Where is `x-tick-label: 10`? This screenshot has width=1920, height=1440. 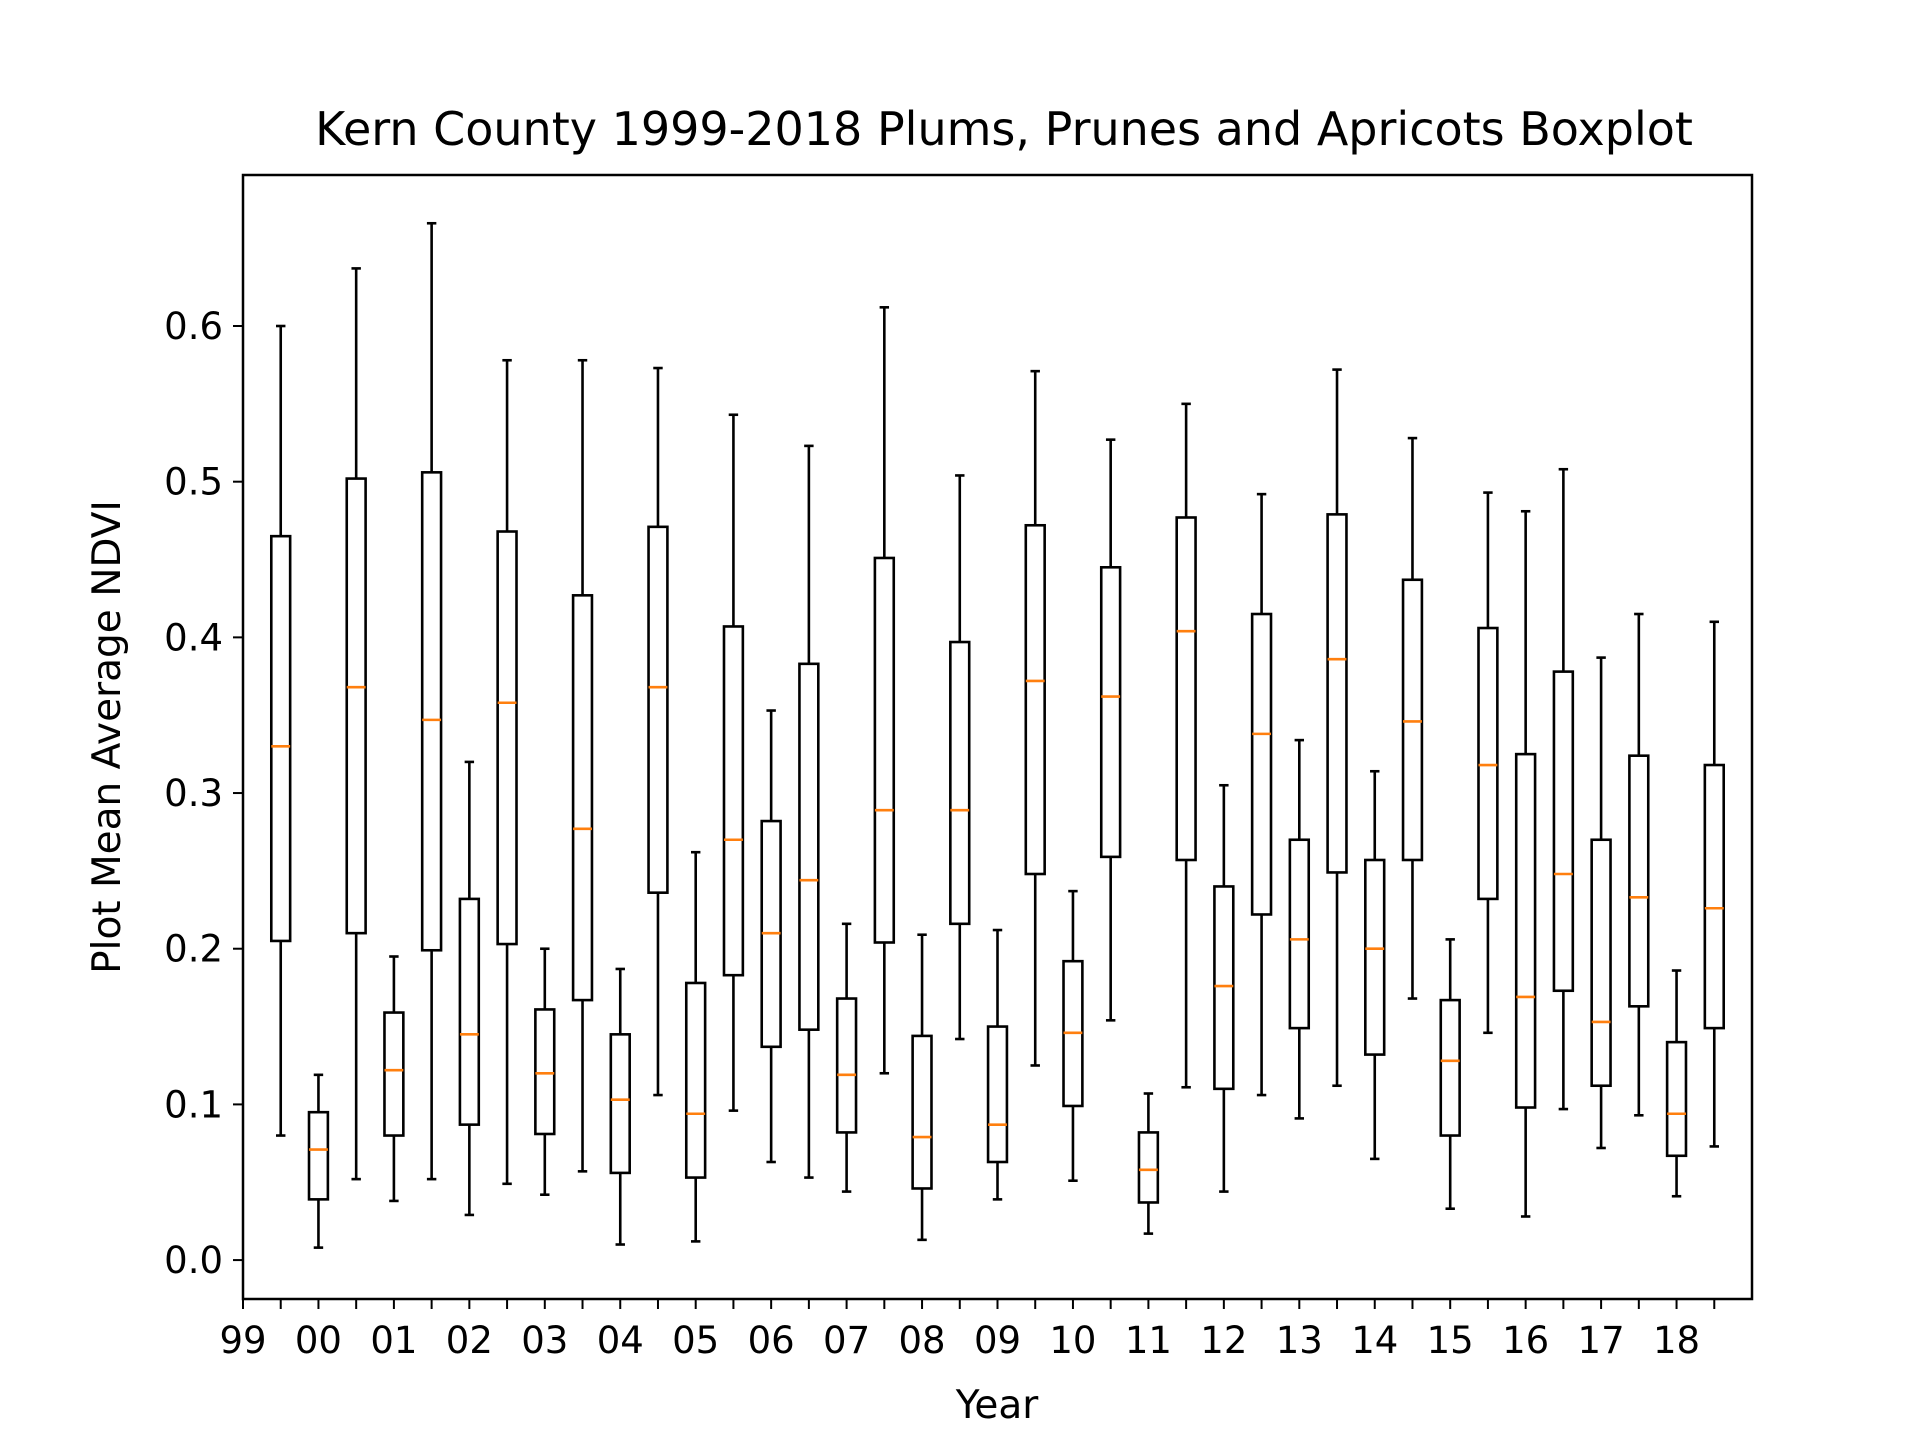
x-tick-label: 10 is located at coordinates (1072, 1340).